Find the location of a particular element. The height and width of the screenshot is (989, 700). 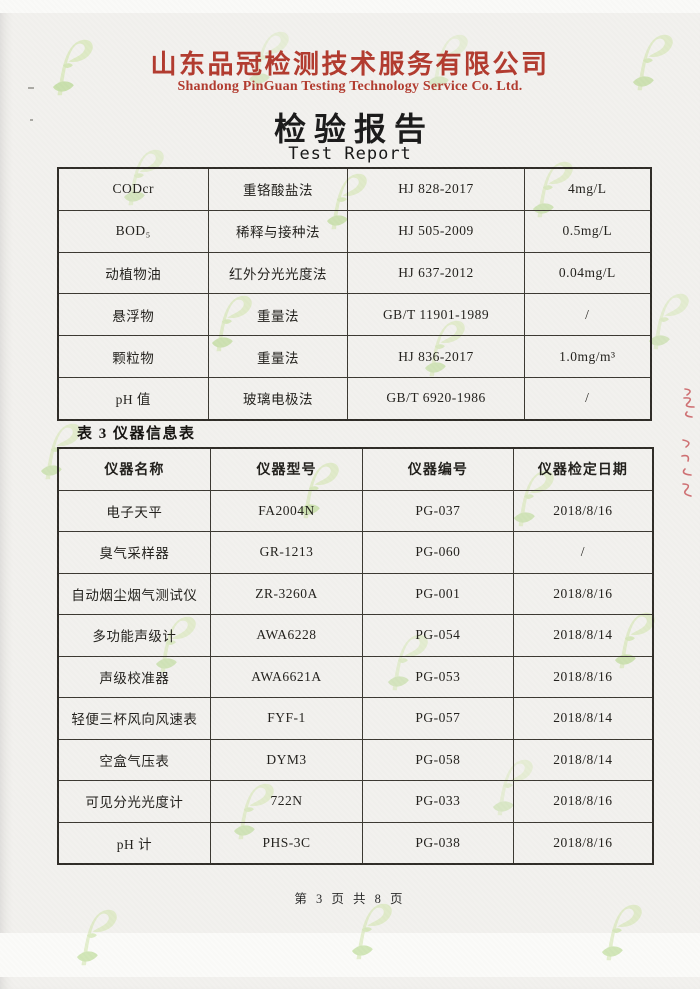

table-row: 臭气采样器 GR-1213 PG-060/ is located at coordinates (355, 552).